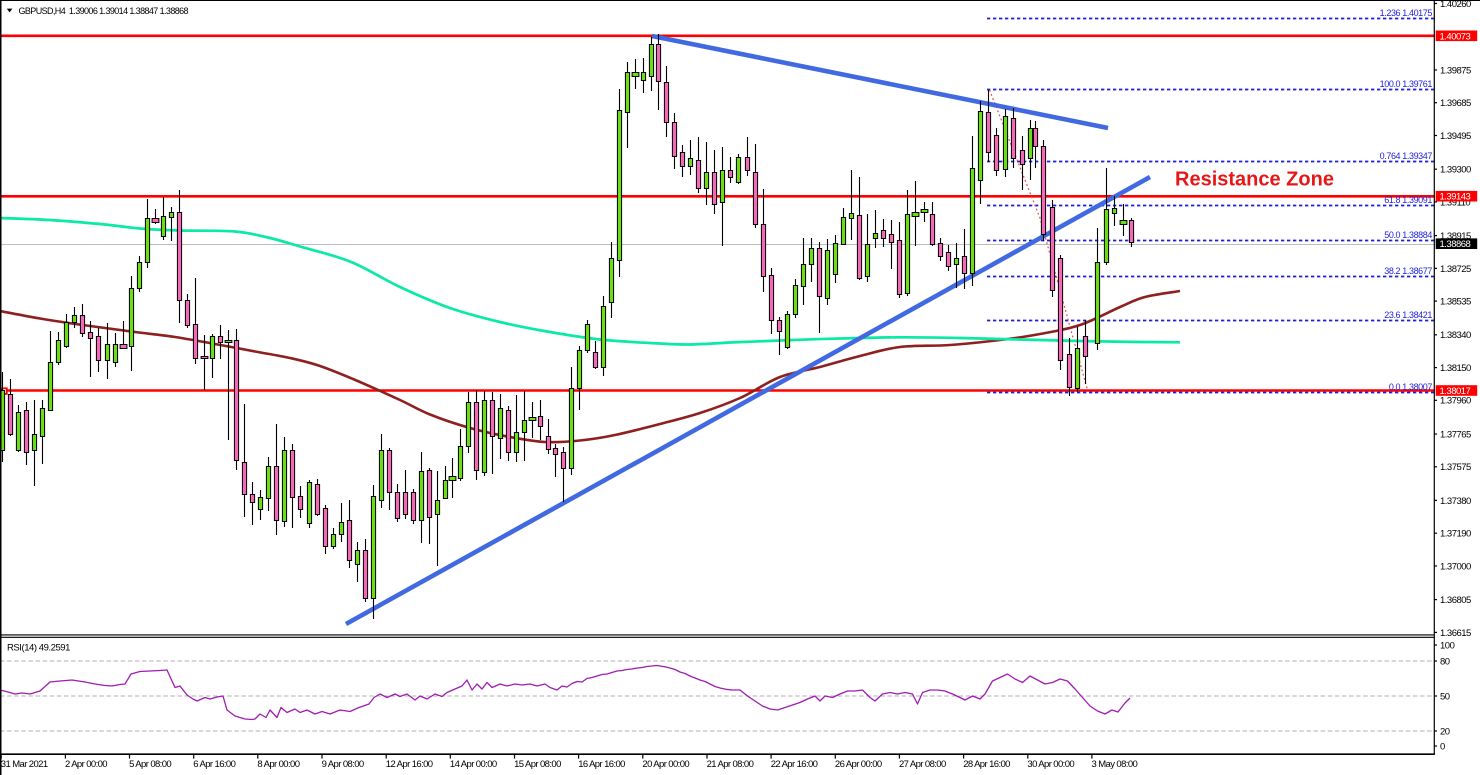 This screenshot has height=775, width=1480. Describe the element at coordinates (1442, 746) in the screenshot. I see `svg-text: 0` at that location.